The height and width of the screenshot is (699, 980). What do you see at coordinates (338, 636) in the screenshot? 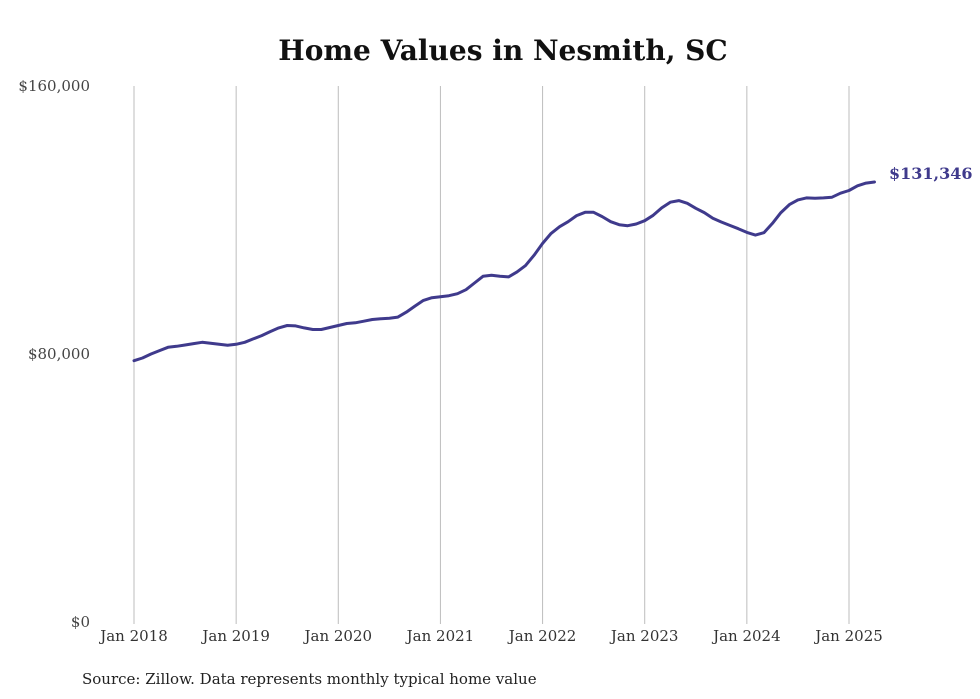
I see `x-tick-label-2: Jan 2020` at bounding box center [338, 636].